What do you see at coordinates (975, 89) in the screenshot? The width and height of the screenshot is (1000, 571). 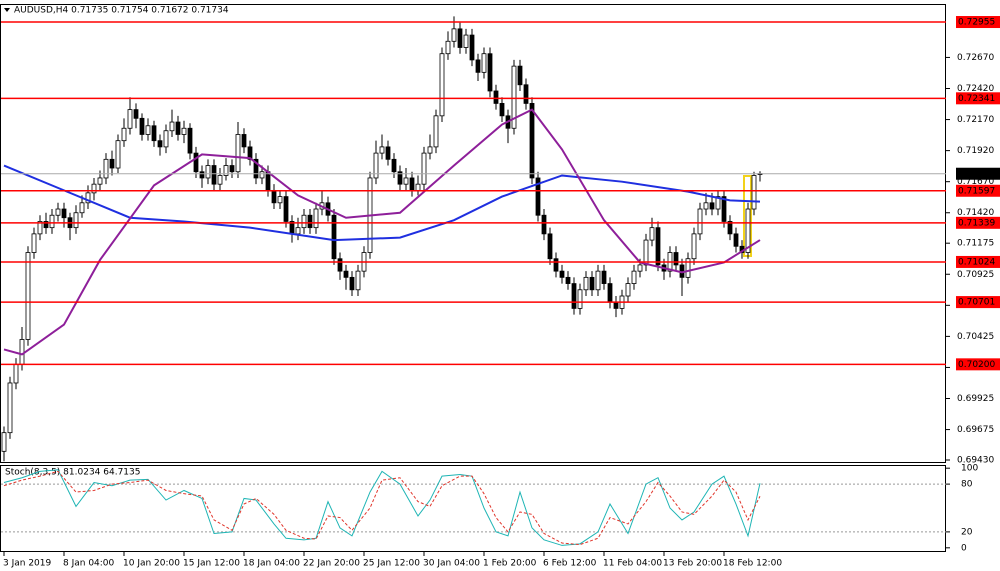 I see `y-tick-label: 0.72420` at bounding box center [975, 89].